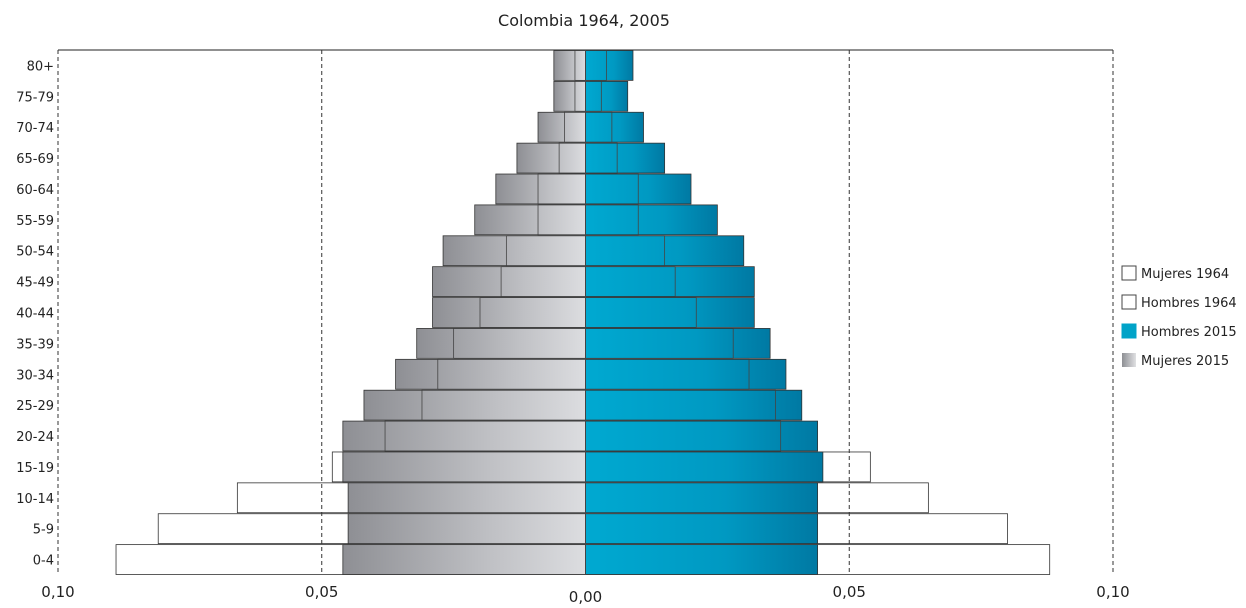  What do you see at coordinates (43, 530) in the screenshot?
I see `ytick-label-5-9: 5-9` at bounding box center [43, 530].